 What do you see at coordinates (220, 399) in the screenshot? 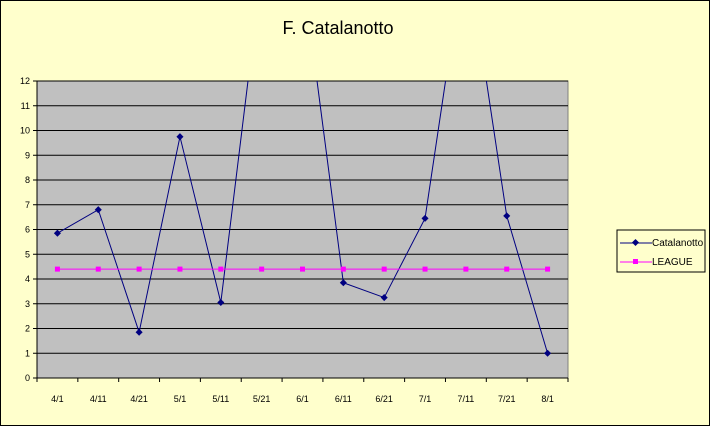
I see `x-tick-label: 5/11` at bounding box center [220, 399].